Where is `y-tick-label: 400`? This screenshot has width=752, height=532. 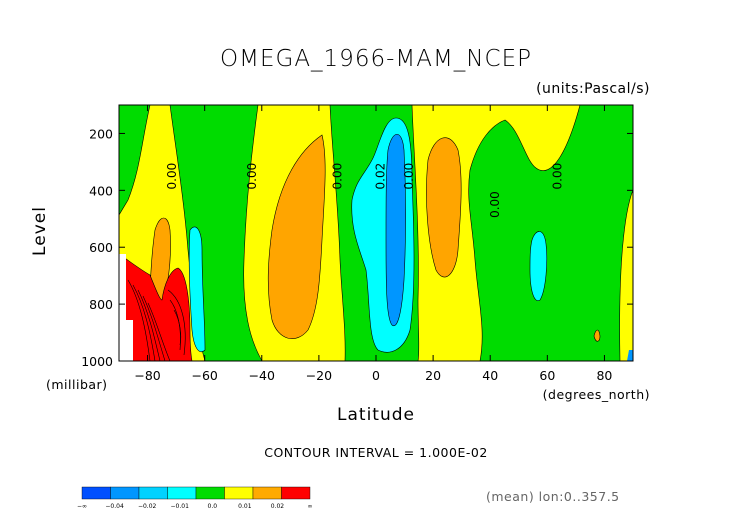 y-tick-label: 400 is located at coordinates (101, 190).